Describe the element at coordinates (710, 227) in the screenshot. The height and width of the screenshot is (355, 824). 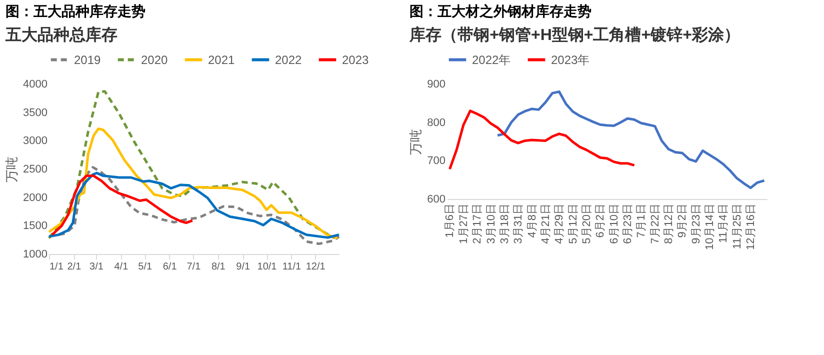
I see `x-tick-label: 10月14日` at that location.